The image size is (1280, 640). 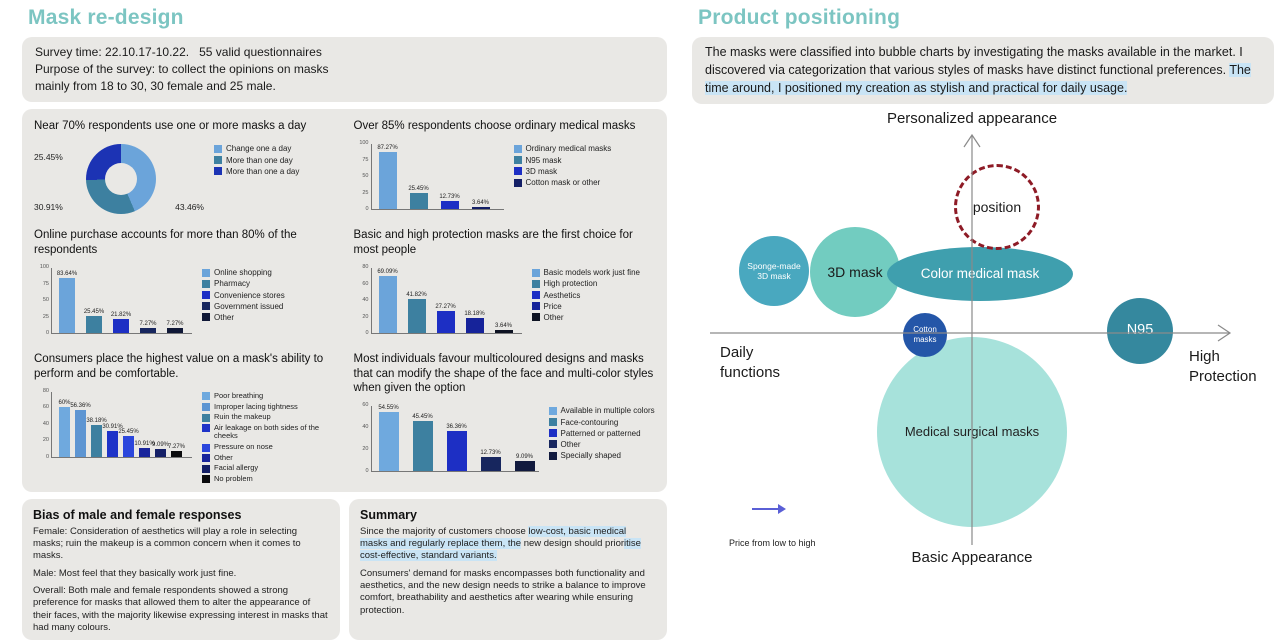 What do you see at coordinates (388, 408) in the screenshot?
I see `bar-value-label: 54.55%` at bounding box center [388, 408].